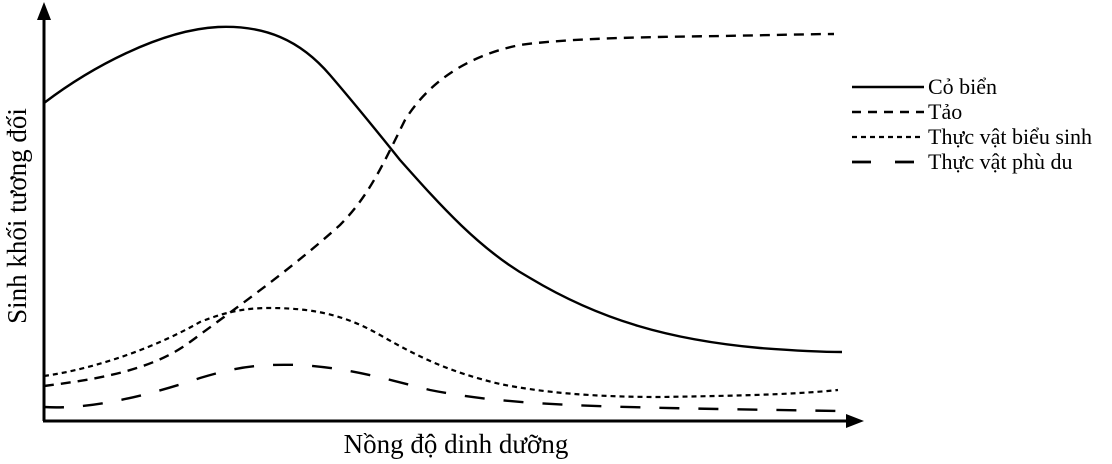 Image resolution: width=1112 pixels, height=464 pixels. What do you see at coordinates (982, 111) in the screenshot?
I see `legend-item-tao: Tảo` at bounding box center [982, 111].